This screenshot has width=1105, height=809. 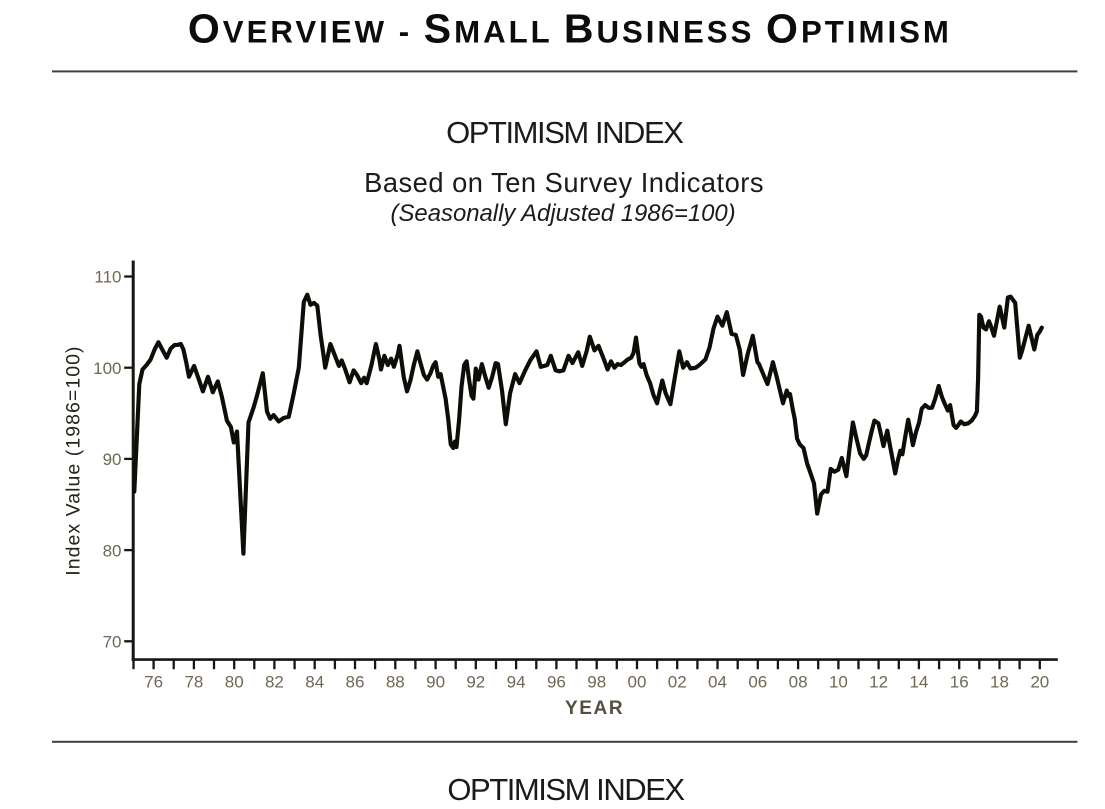 What do you see at coordinates (107, 368) in the screenshot?
I see `svg-text: 100` at bounding box center [107, 368].